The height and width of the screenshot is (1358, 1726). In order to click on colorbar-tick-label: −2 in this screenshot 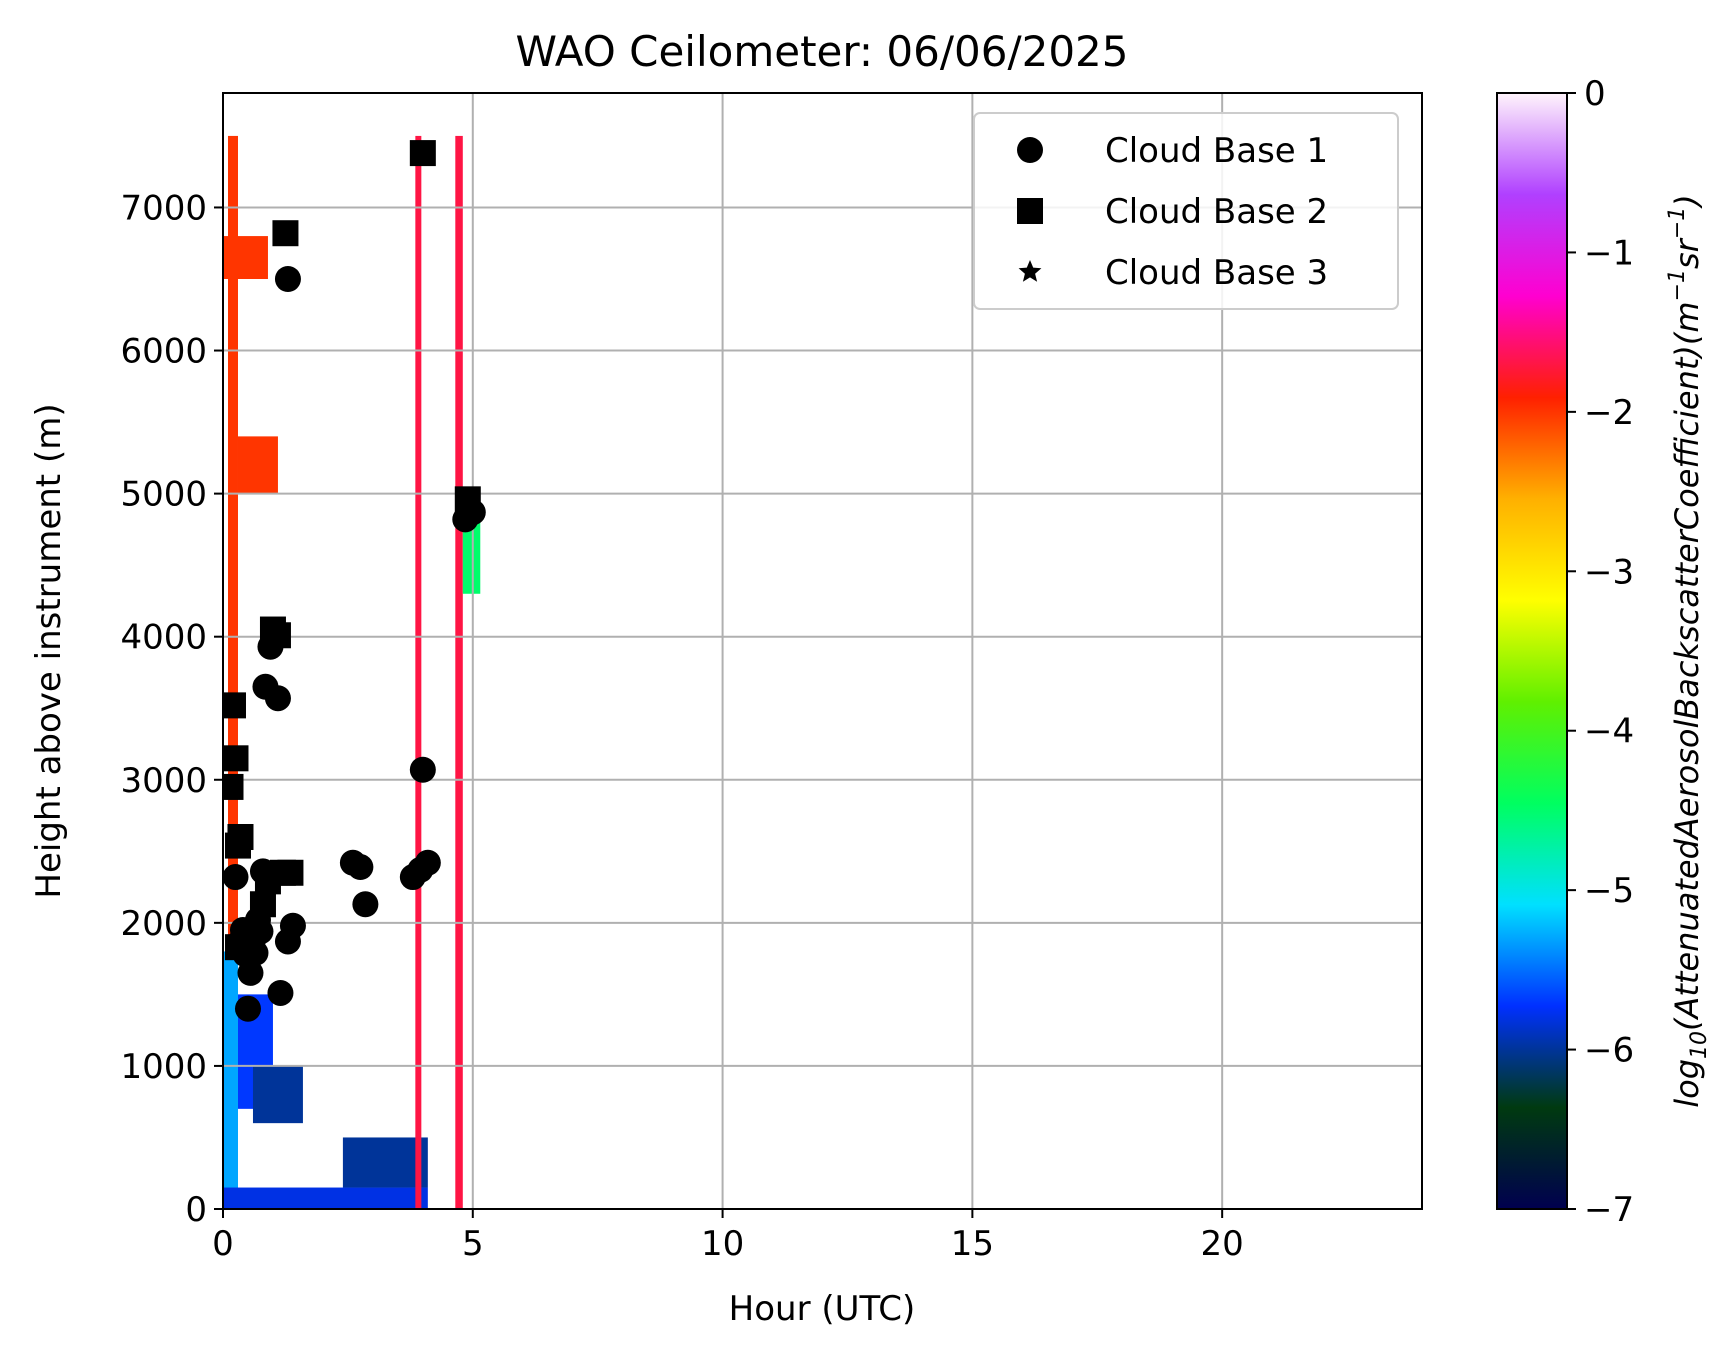, I will do `click(1609, 413)`.